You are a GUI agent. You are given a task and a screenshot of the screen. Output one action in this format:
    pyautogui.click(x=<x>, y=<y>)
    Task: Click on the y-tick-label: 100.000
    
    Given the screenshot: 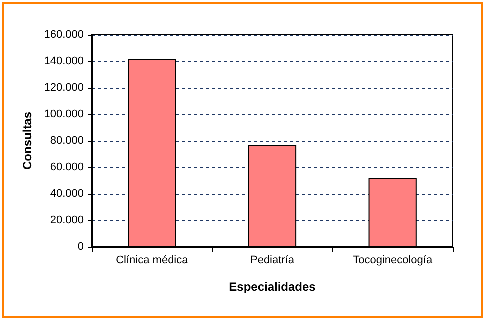 What is the action you would take?
    pyautogui.click(x=64, y=114)
    